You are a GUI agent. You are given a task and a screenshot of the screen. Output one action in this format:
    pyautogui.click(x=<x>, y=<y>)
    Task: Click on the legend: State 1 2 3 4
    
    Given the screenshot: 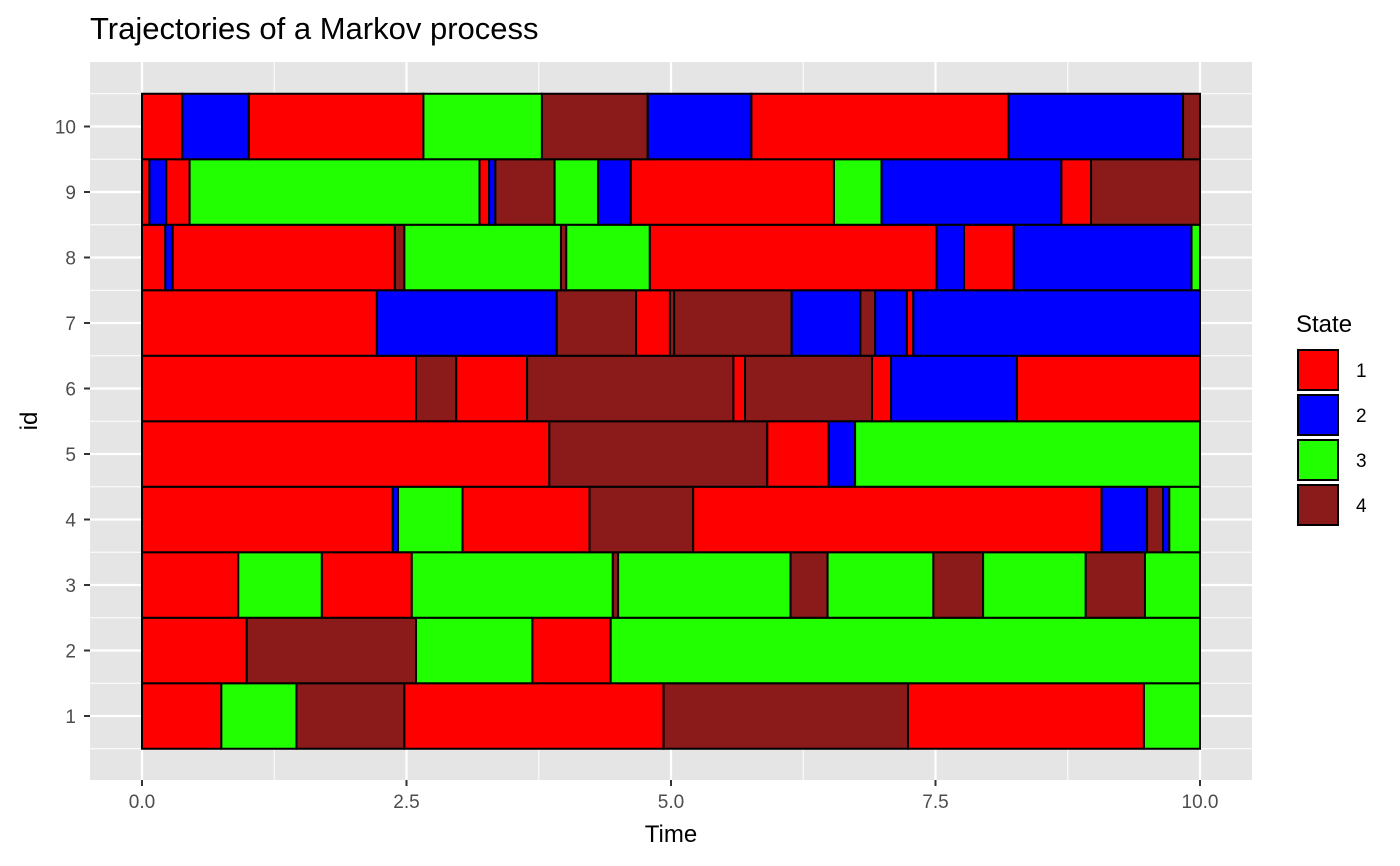 What is the action you would take?
    pyautogui.click(x=1331, y=418)
    